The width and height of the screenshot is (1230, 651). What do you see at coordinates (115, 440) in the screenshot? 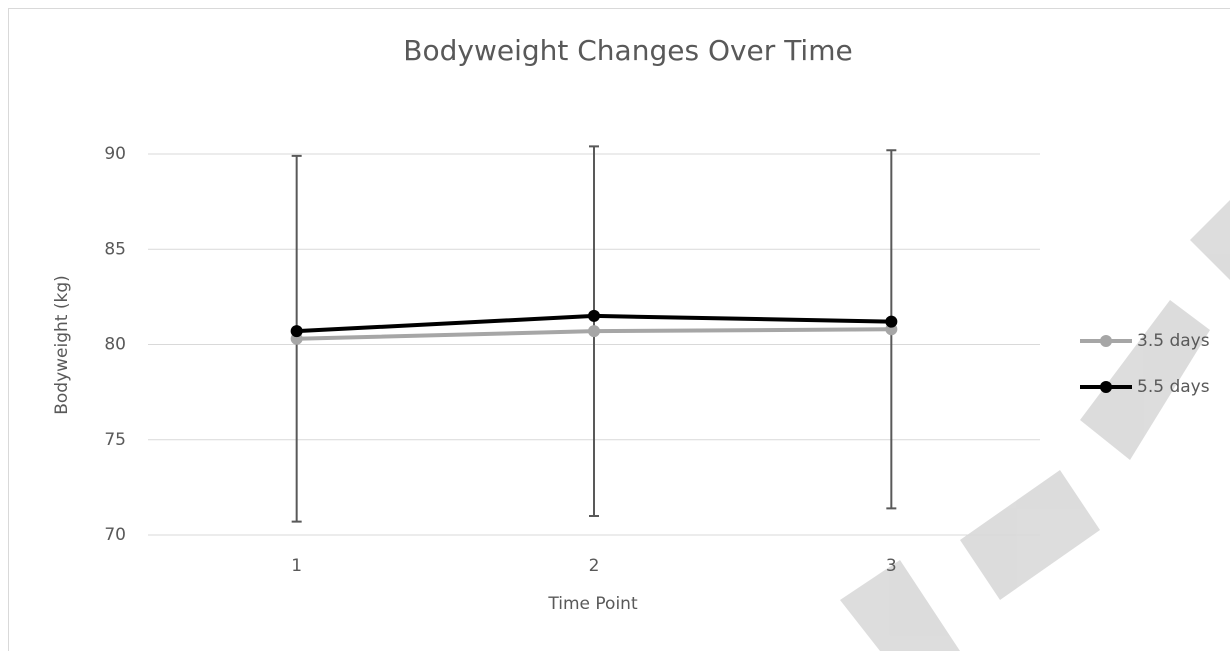
I see `y-tick-label: 75` at bounding box center [115, 440].